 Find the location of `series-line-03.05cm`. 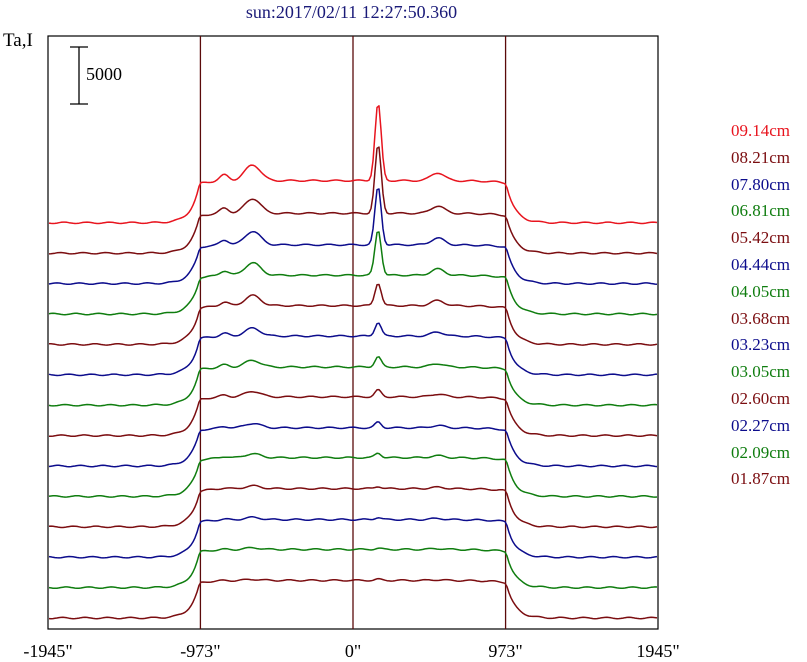

series-line-03.05cm is located at coordinates (353, 475).